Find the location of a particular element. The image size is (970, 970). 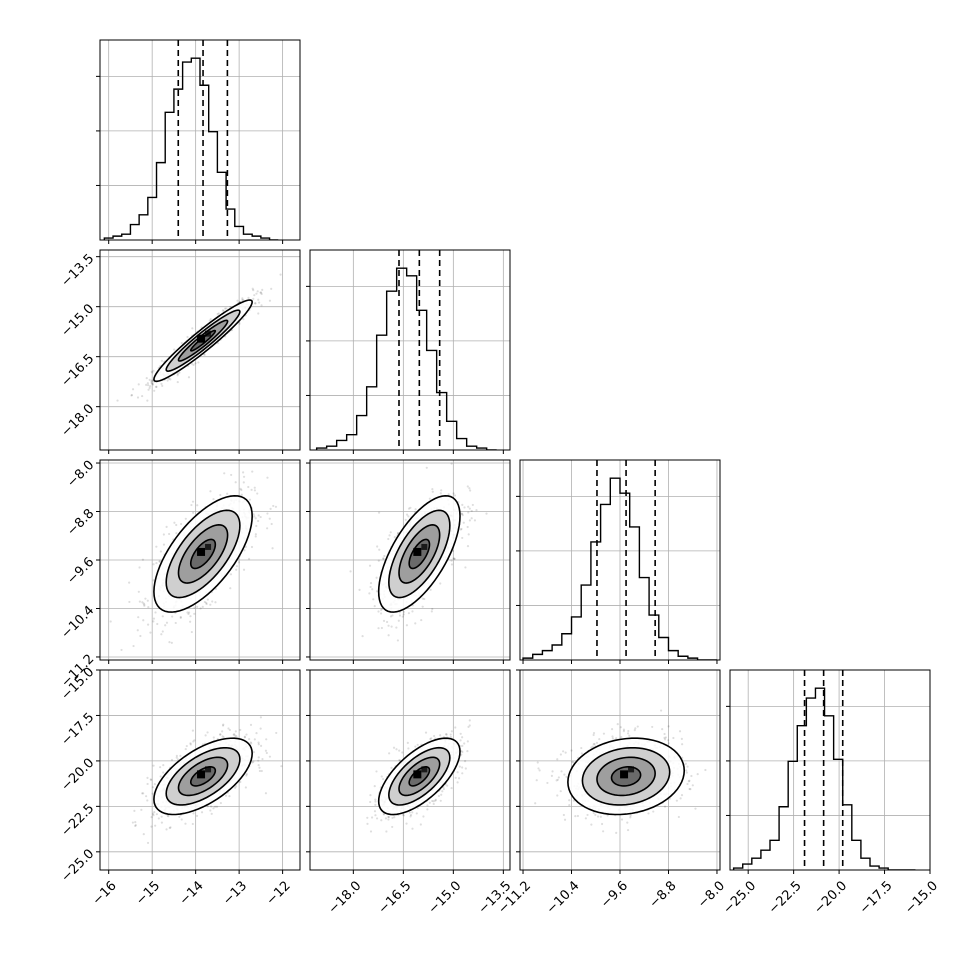

y-tick-label: −8.8 is located at coordinates (80, 522).